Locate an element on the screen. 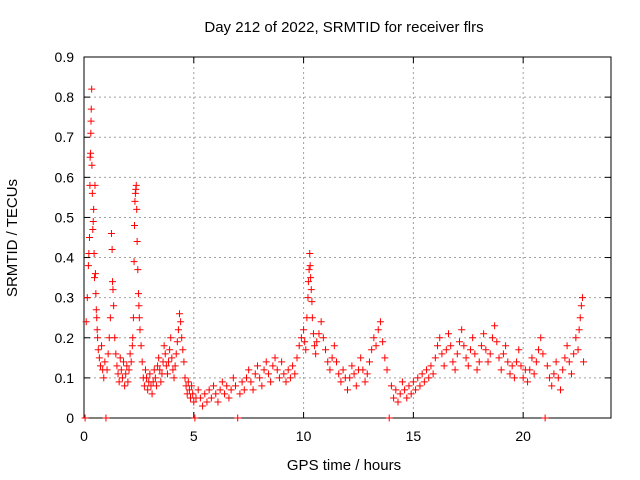 The image size is (640, 480). y-tick-label: 0.6 is located at coordinates (65, 177).